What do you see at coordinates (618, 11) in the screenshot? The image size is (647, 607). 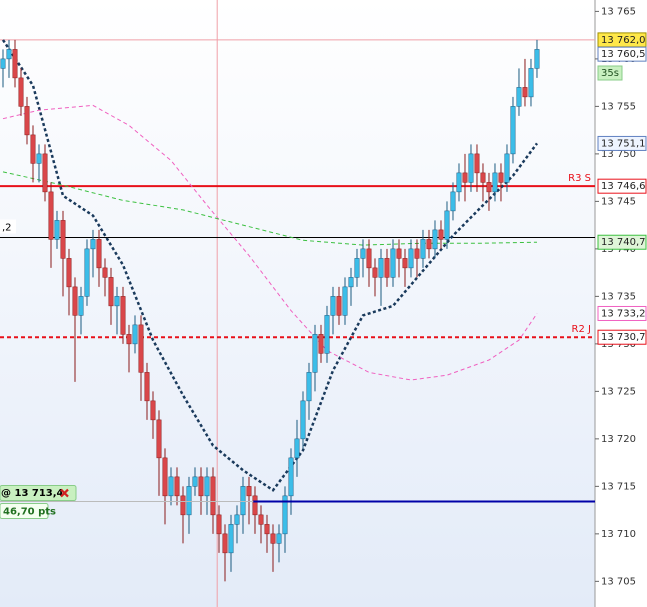 I see `y-tick-label: 13 765` at bounding box center [618, 11].